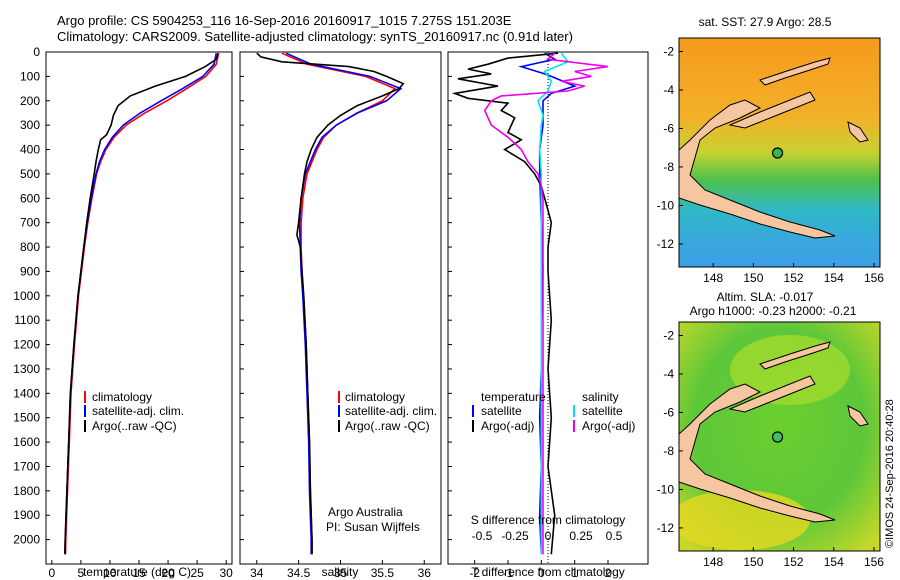 This screenshot has height=580, width=900. I want to click on salinity-lines, so click(330, 303).